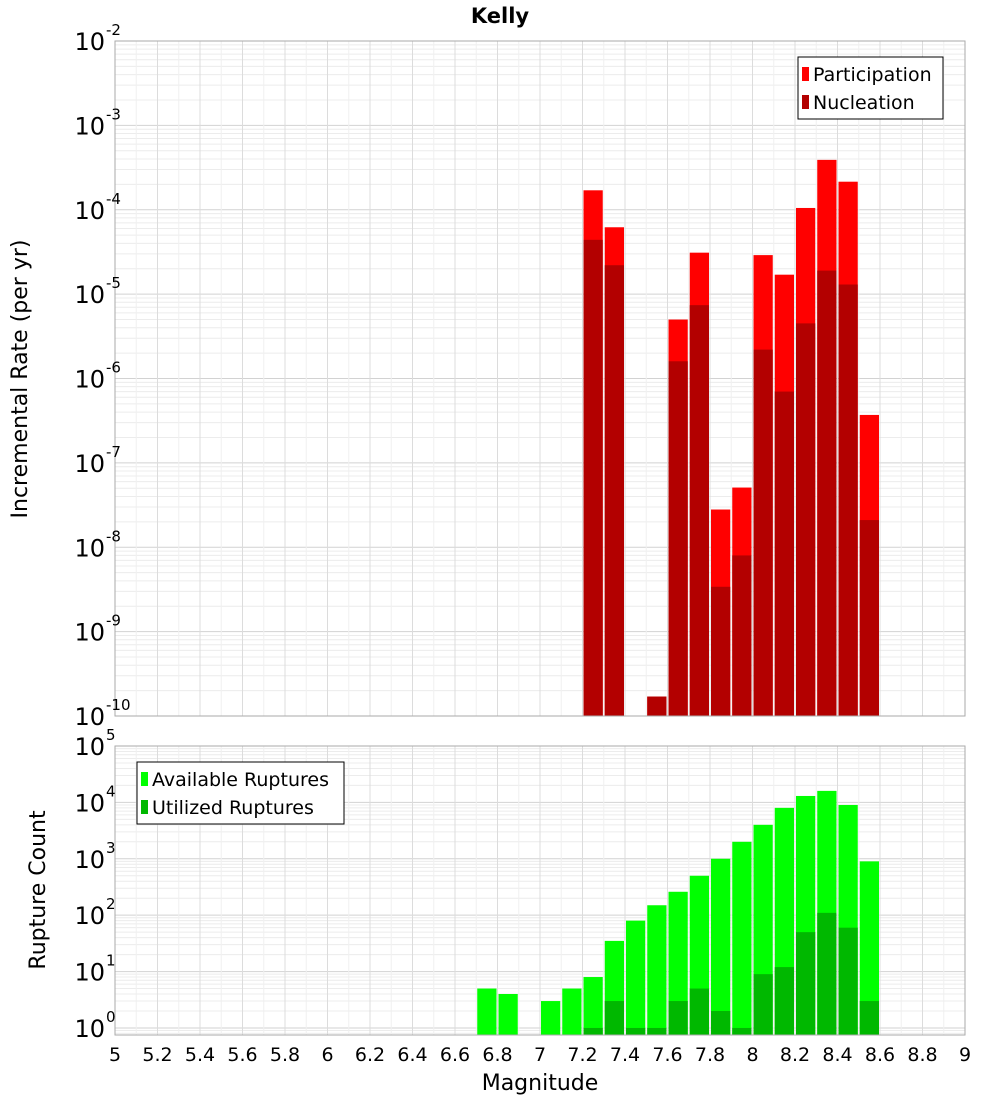 This screenshot has height=1104, width=1000. I want to click on series-utilized-ruptures, so click(731, 973).